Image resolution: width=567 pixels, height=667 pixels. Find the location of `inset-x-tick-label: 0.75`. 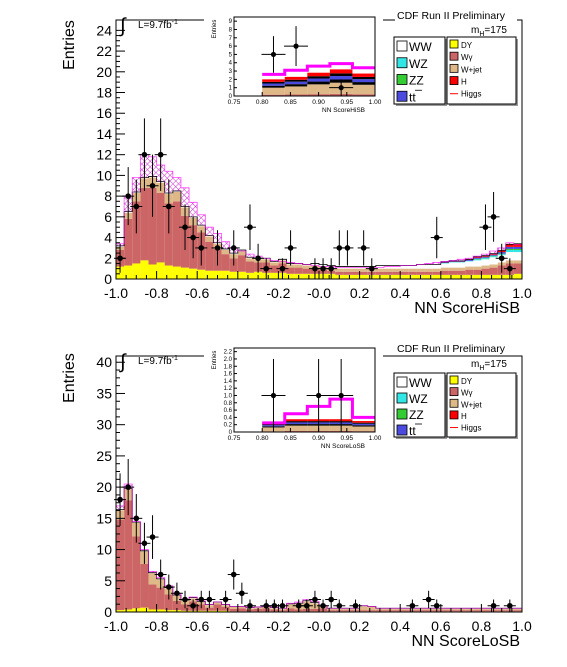

inset-x-tick-label: 0.75 is located at coordinates (234, 102).